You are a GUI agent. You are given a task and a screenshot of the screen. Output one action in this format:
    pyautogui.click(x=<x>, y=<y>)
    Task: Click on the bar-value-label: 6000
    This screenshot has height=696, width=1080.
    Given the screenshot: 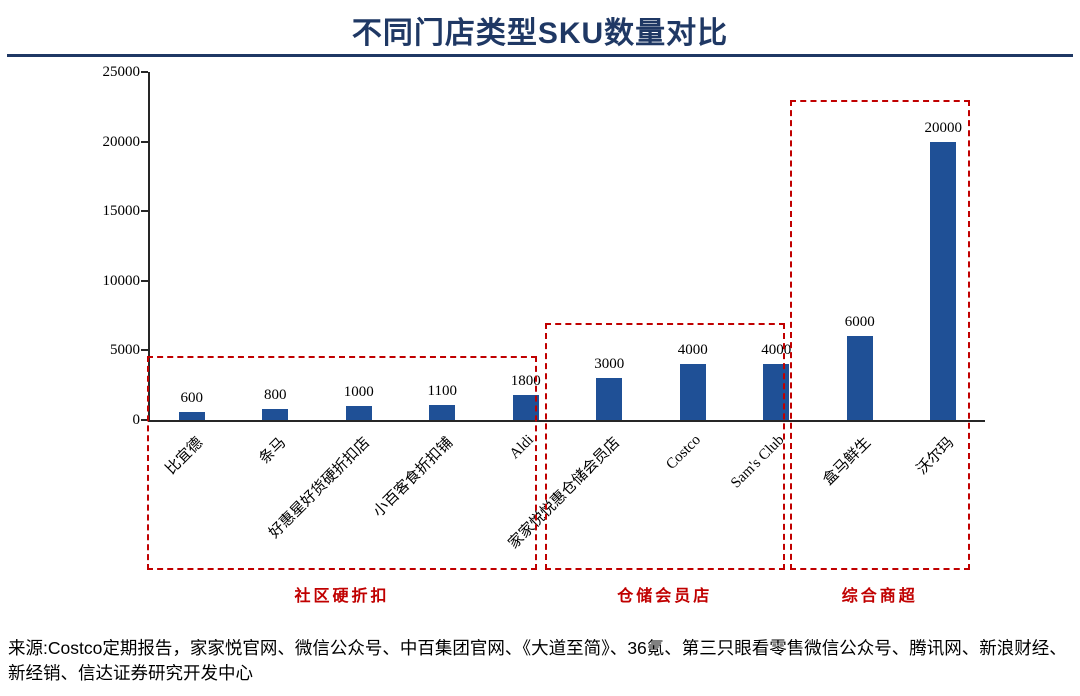 What is the action you would take?
    pyautogui.click(x=859, y=322)
    